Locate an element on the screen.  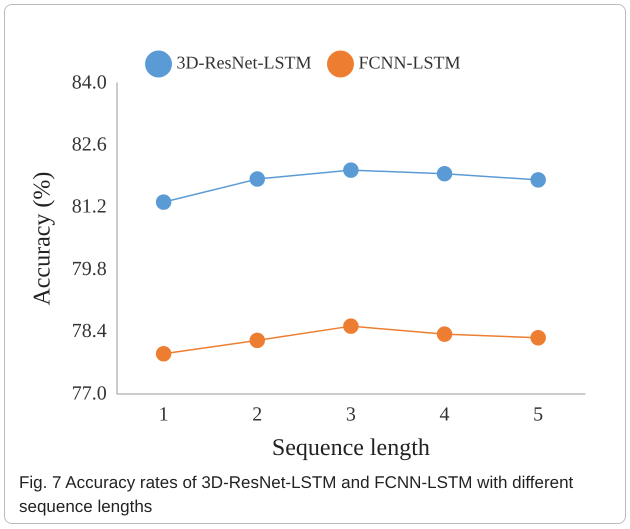
x-tick-label: 5 is located at coordinates (538, 414).